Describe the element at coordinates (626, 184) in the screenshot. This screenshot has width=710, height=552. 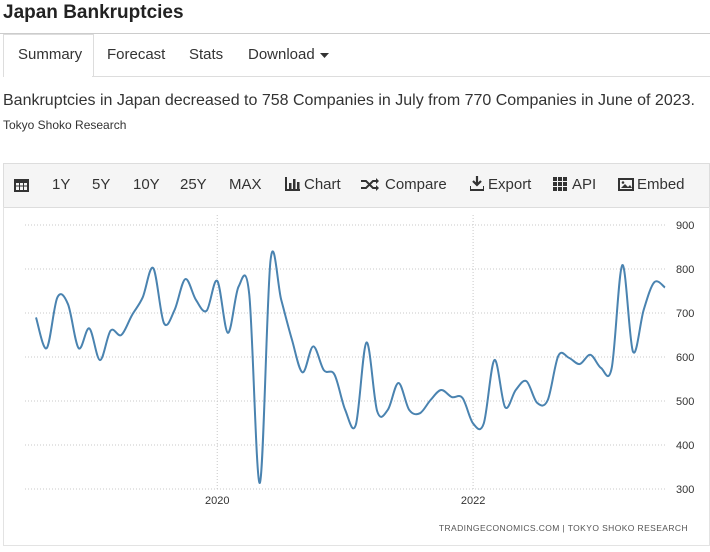
I see `embed-icon` at that location.